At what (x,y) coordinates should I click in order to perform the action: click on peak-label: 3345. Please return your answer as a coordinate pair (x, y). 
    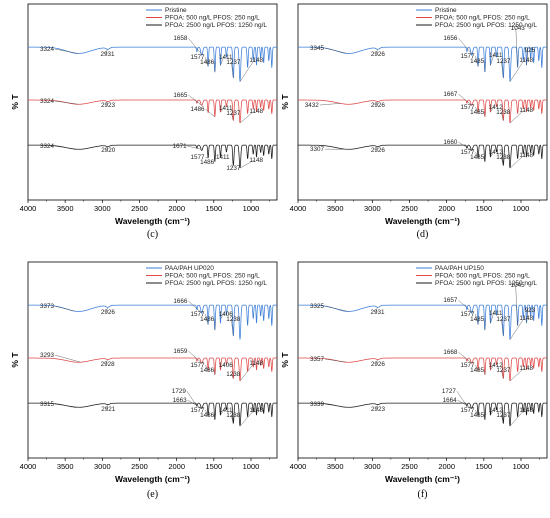
    Looking at the image, I should click on (317, 48).